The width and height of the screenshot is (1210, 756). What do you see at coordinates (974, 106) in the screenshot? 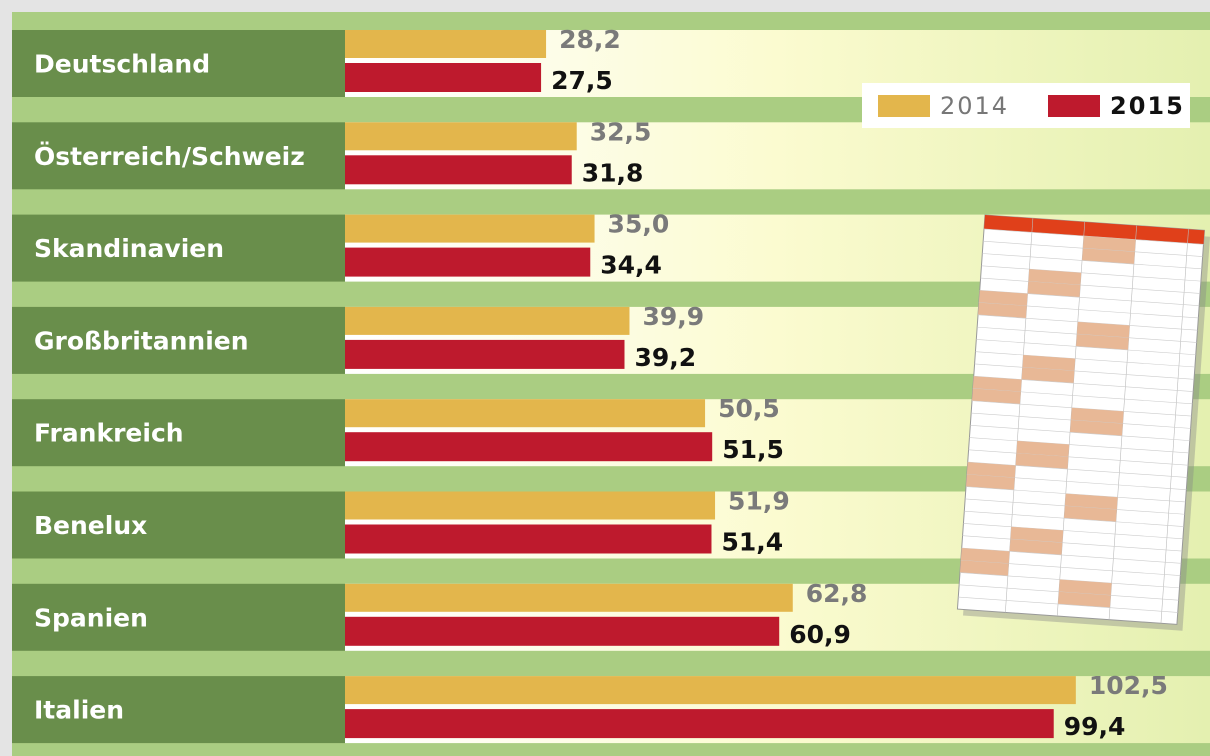
I see `legend-label: 2014` at bounding box center [974, 106].